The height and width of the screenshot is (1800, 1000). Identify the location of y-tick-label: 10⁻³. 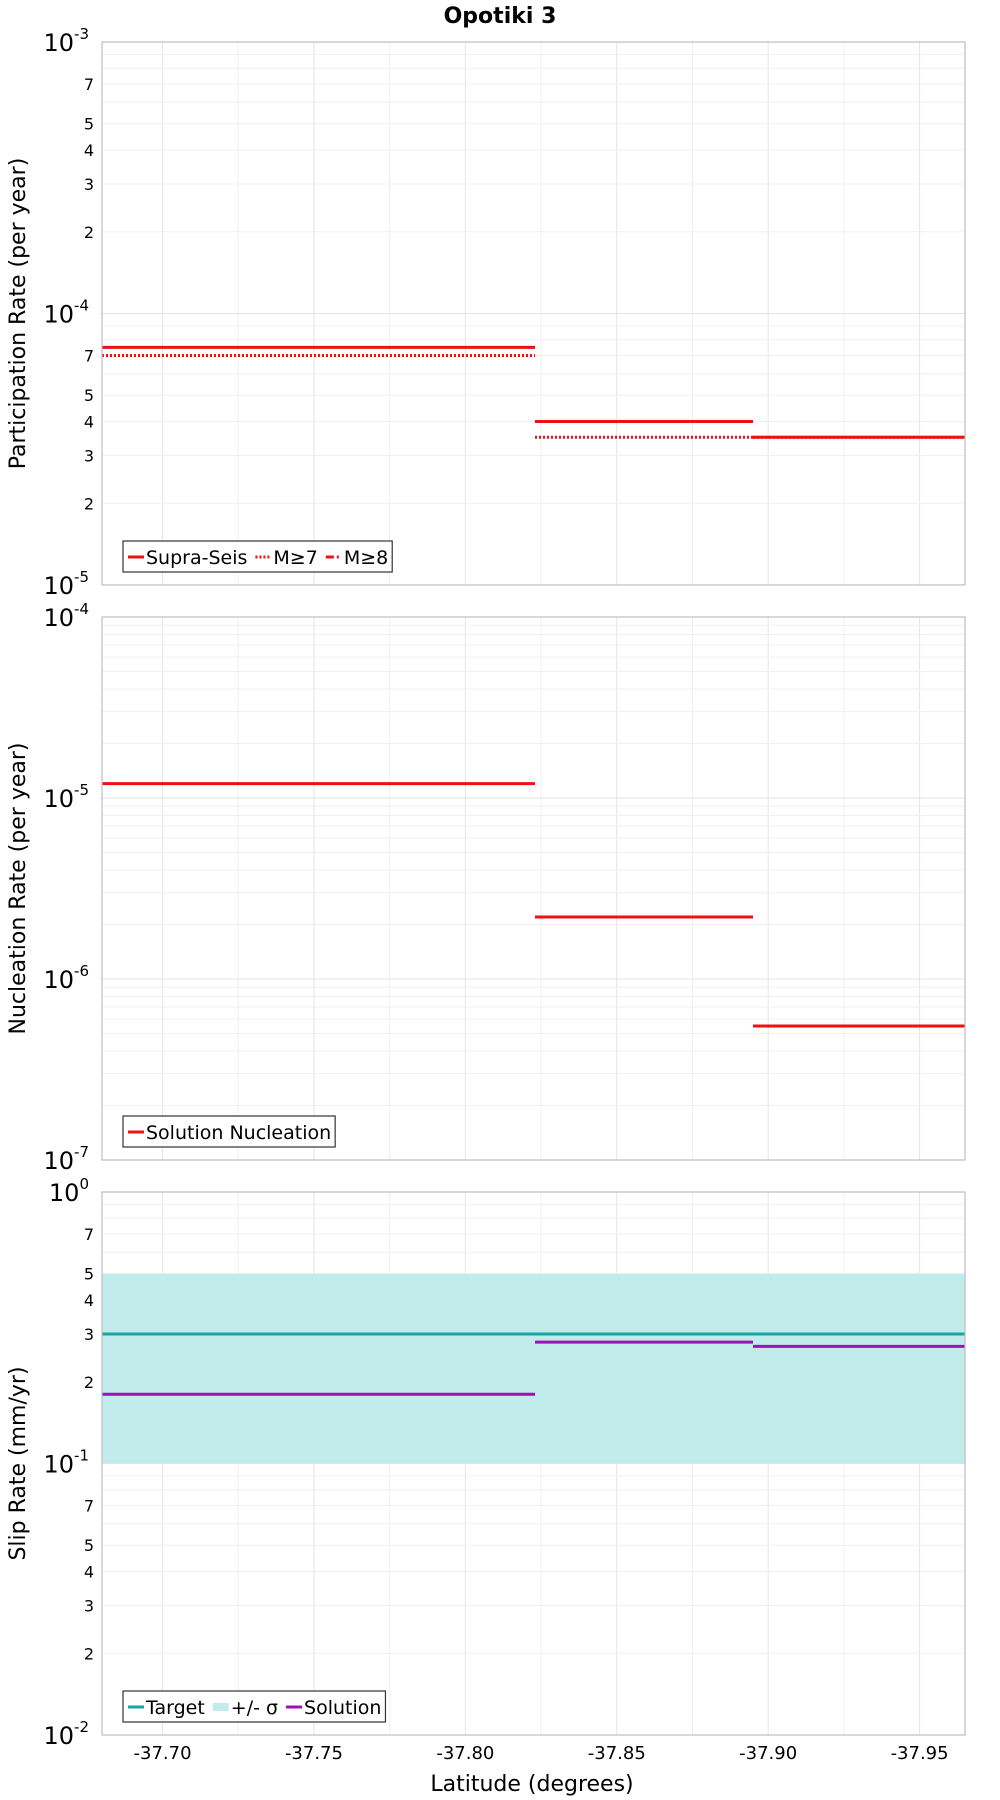
(66, 41).